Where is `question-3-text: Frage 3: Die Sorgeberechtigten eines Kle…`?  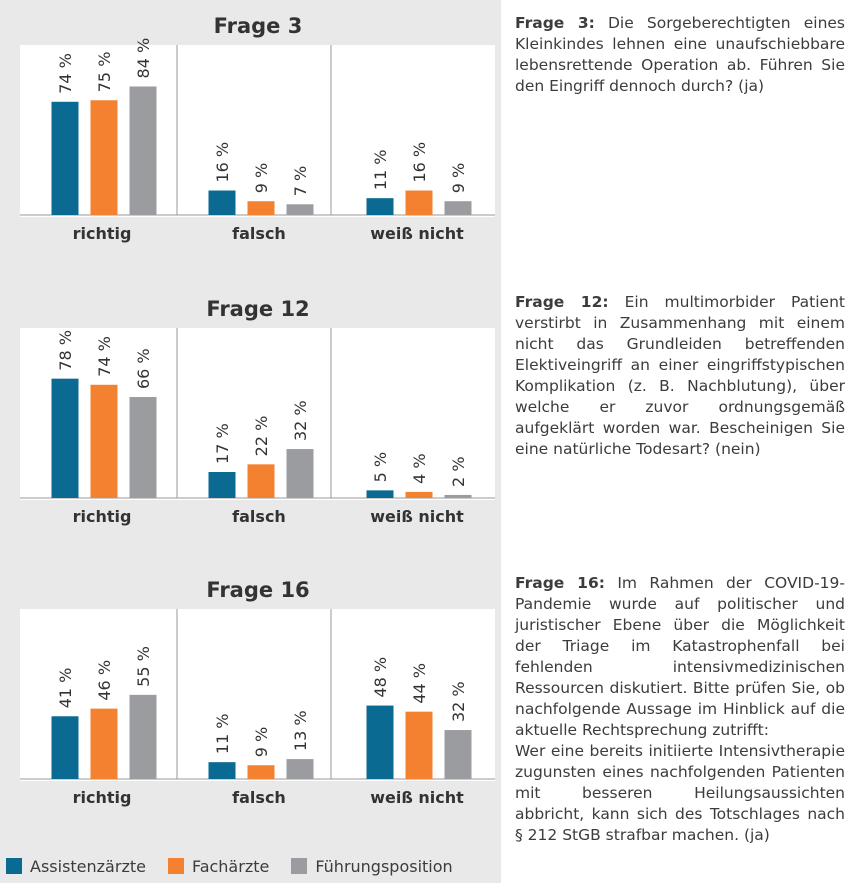
question-3-text: Frage 3: Die Sorgeberechtigten eines Kle… is located at coordinates (680, 55).